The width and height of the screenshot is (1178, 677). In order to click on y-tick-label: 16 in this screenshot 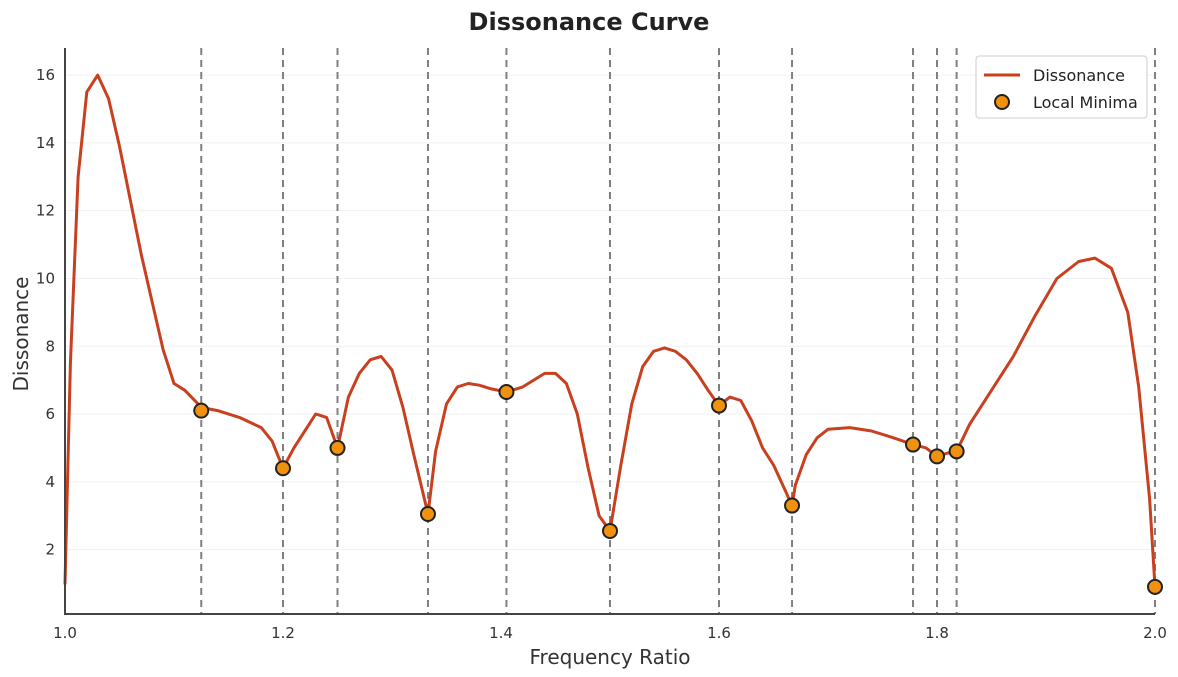, I will do `click(45, 75)`.